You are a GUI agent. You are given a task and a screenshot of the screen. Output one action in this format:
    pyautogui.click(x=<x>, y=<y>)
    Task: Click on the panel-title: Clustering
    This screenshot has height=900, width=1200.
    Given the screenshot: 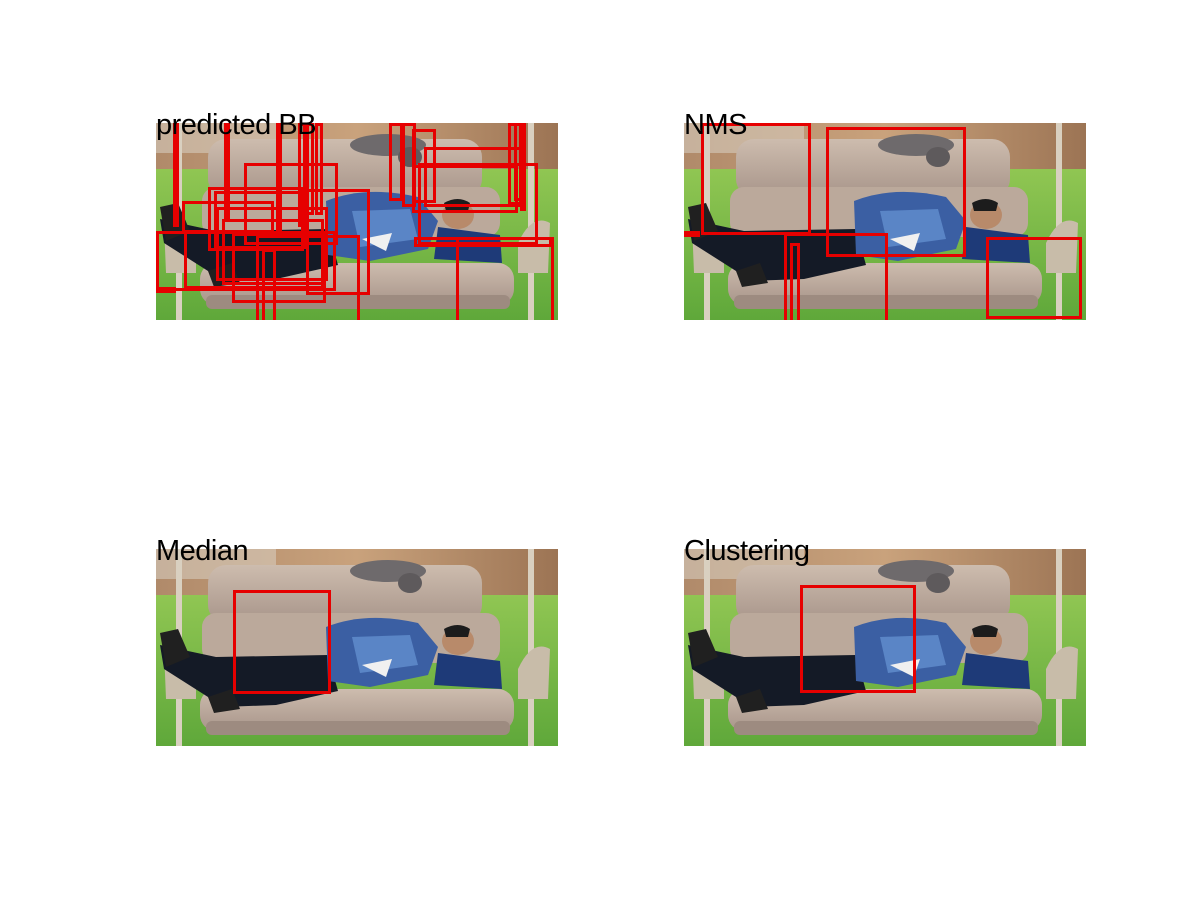 What is the action you would take?
    pyautogui.click(x=747, y=551)
    